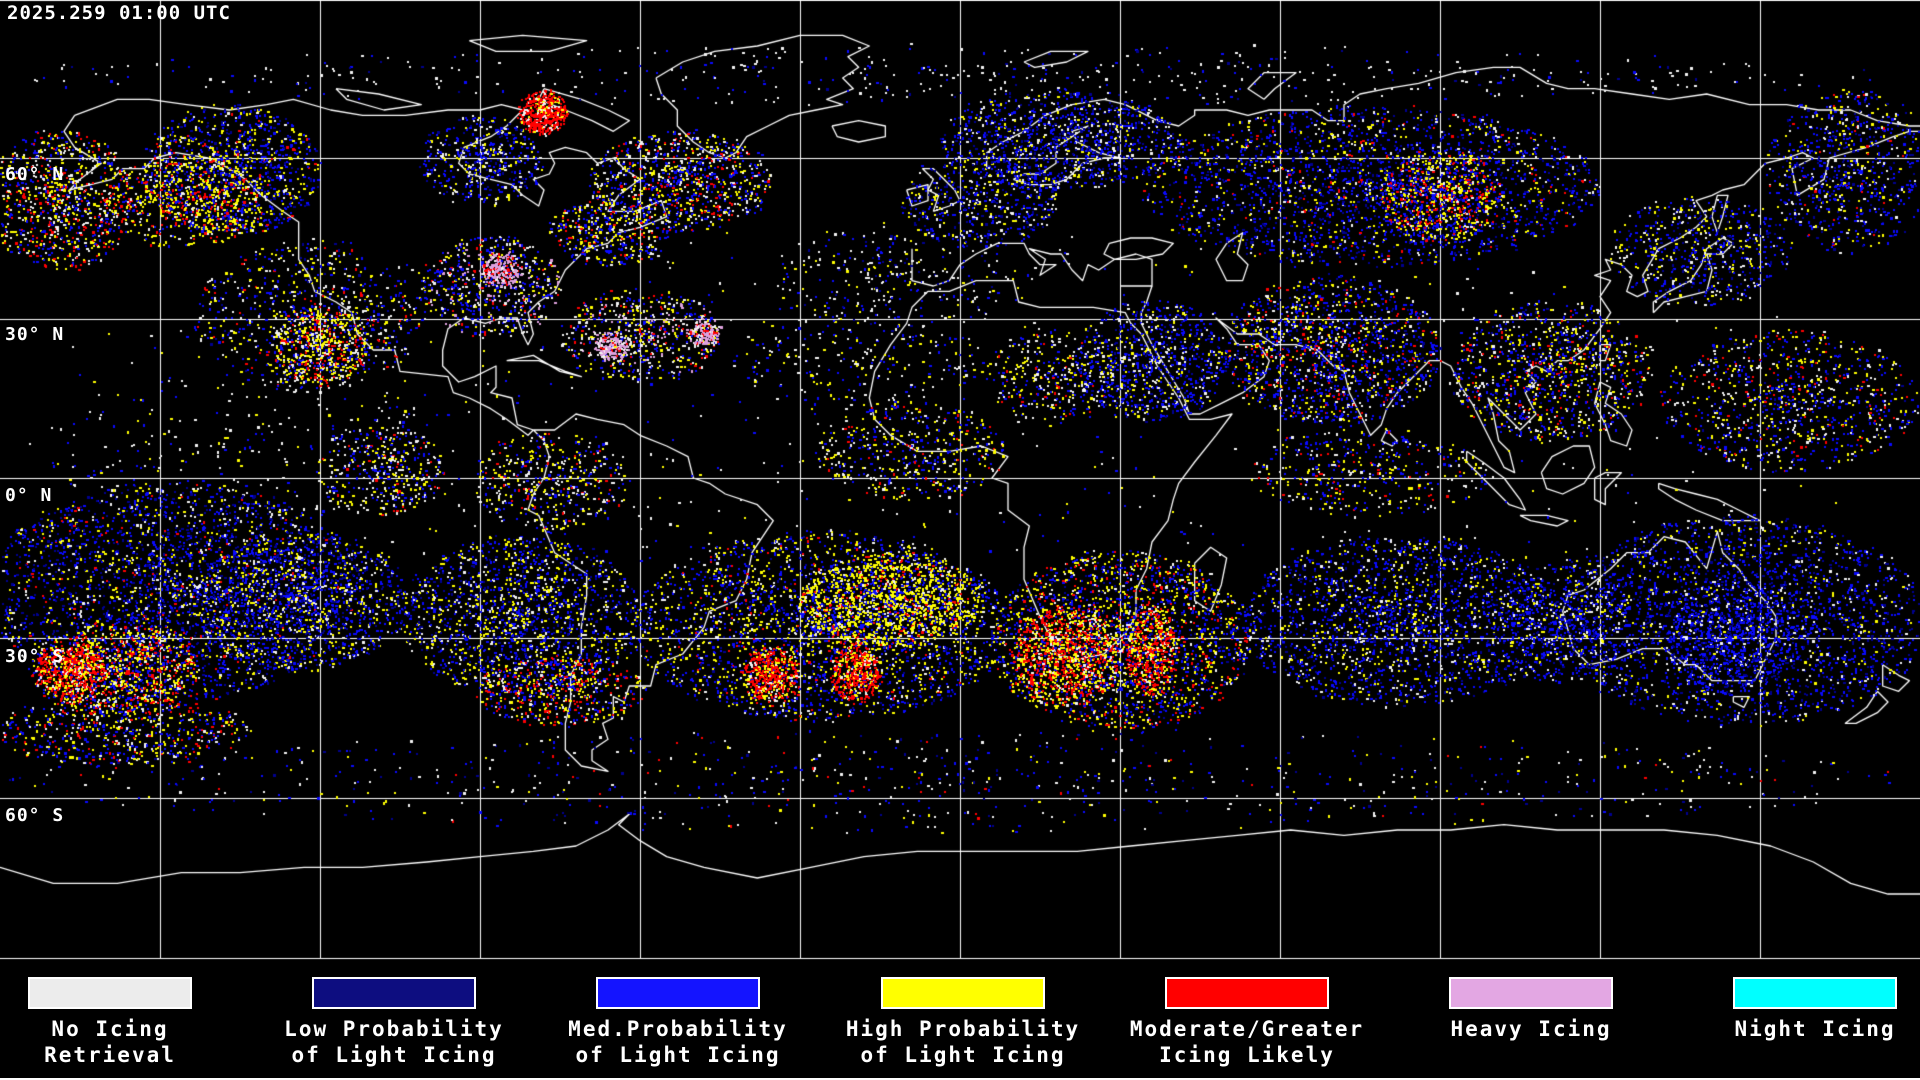  I want to click on latitude-label: 60° S, so click(35, 815).